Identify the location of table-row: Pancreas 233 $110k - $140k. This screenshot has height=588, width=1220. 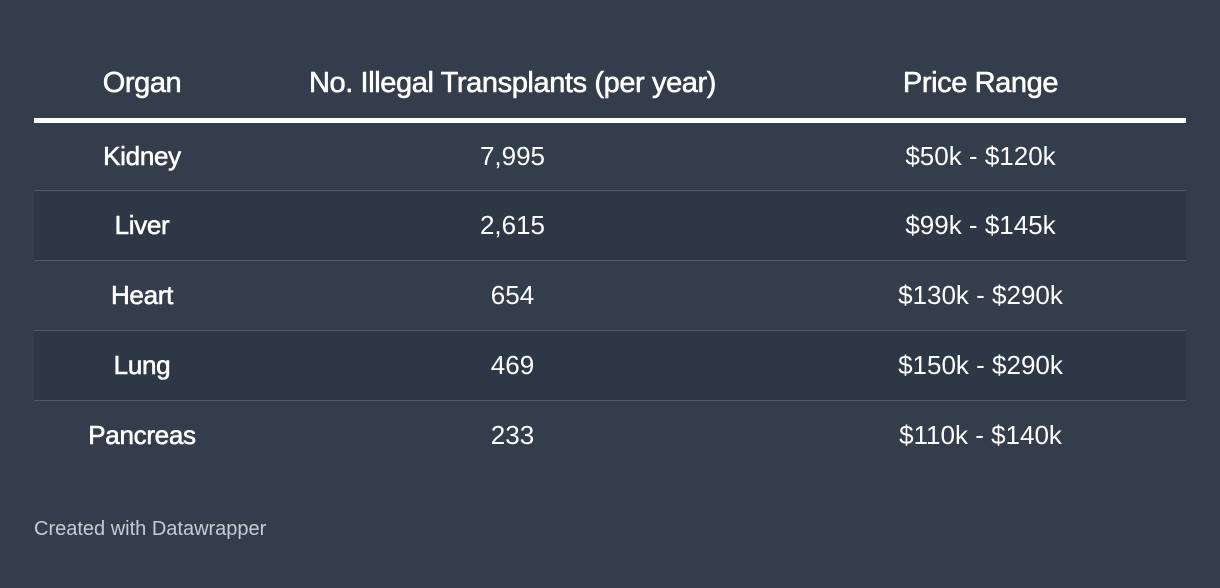
(610, 436).